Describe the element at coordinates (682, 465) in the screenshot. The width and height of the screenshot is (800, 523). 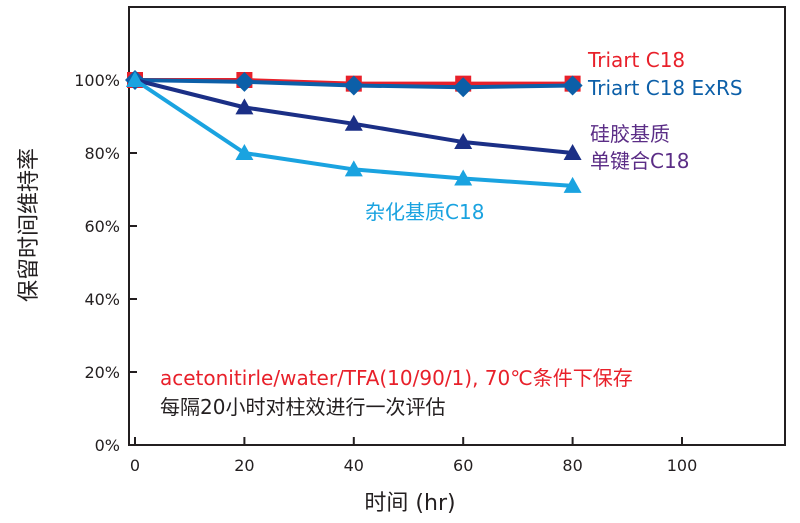
I see `x-tick-label: 100` at that location.